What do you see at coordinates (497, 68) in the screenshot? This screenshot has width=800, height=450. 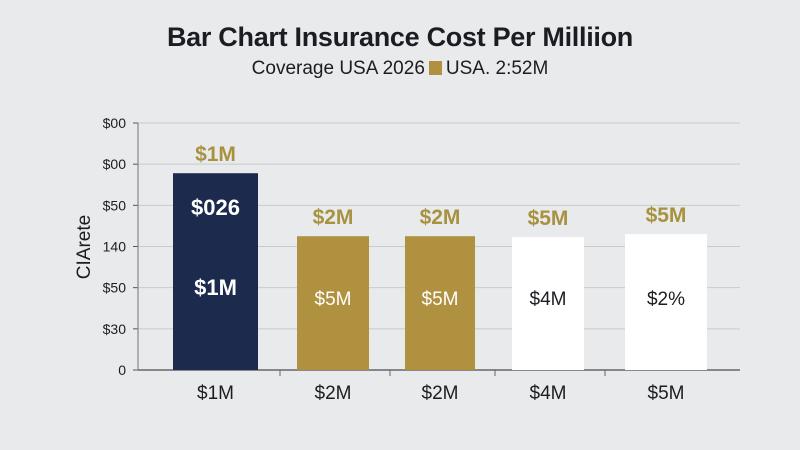 I see `legend-label: USA. 2:52M` at bounding box center [497, 68].